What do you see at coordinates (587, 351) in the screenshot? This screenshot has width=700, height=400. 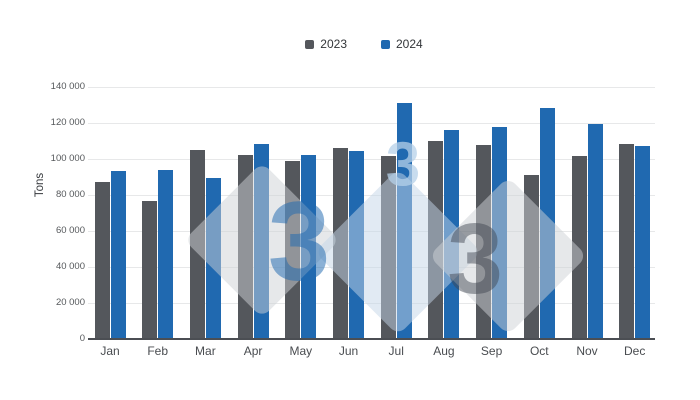 I see `x-tick-label-nov: Nov` at bounding box center [587, 351].